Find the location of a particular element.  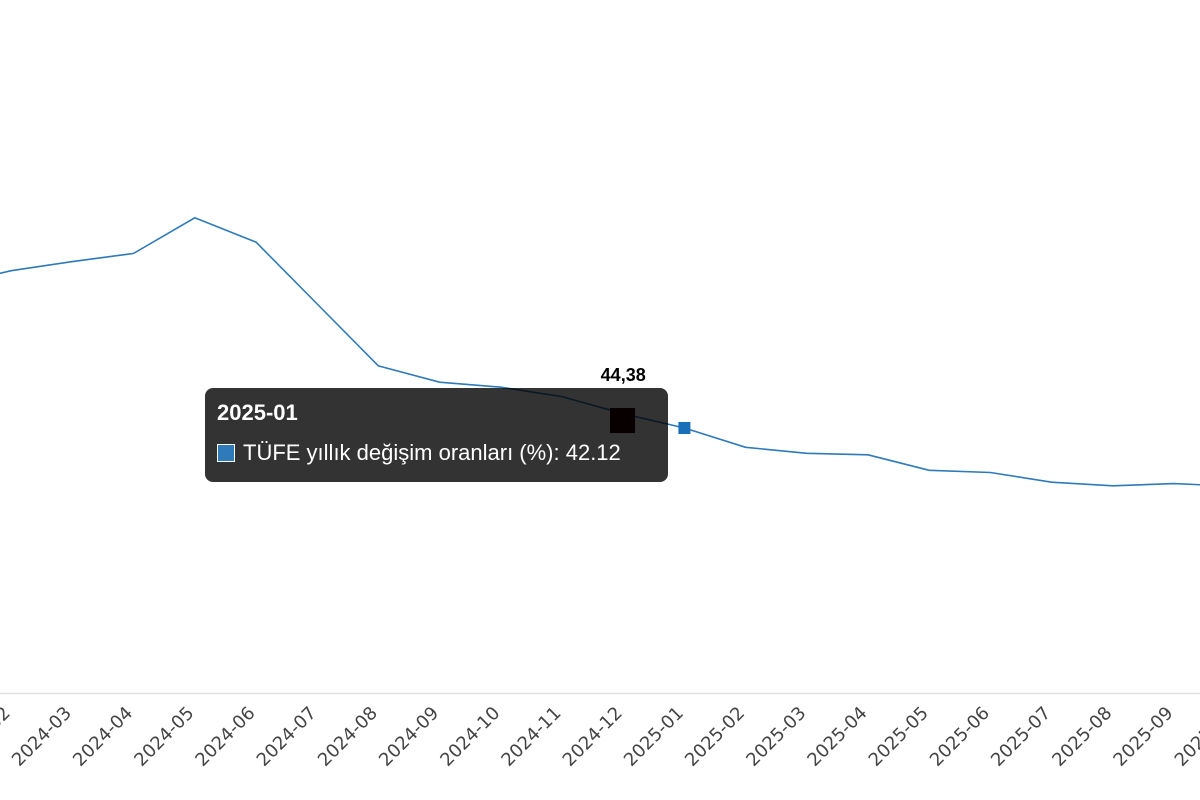

tooltip-title: 2025-01 is located at coordinates (257, 412).